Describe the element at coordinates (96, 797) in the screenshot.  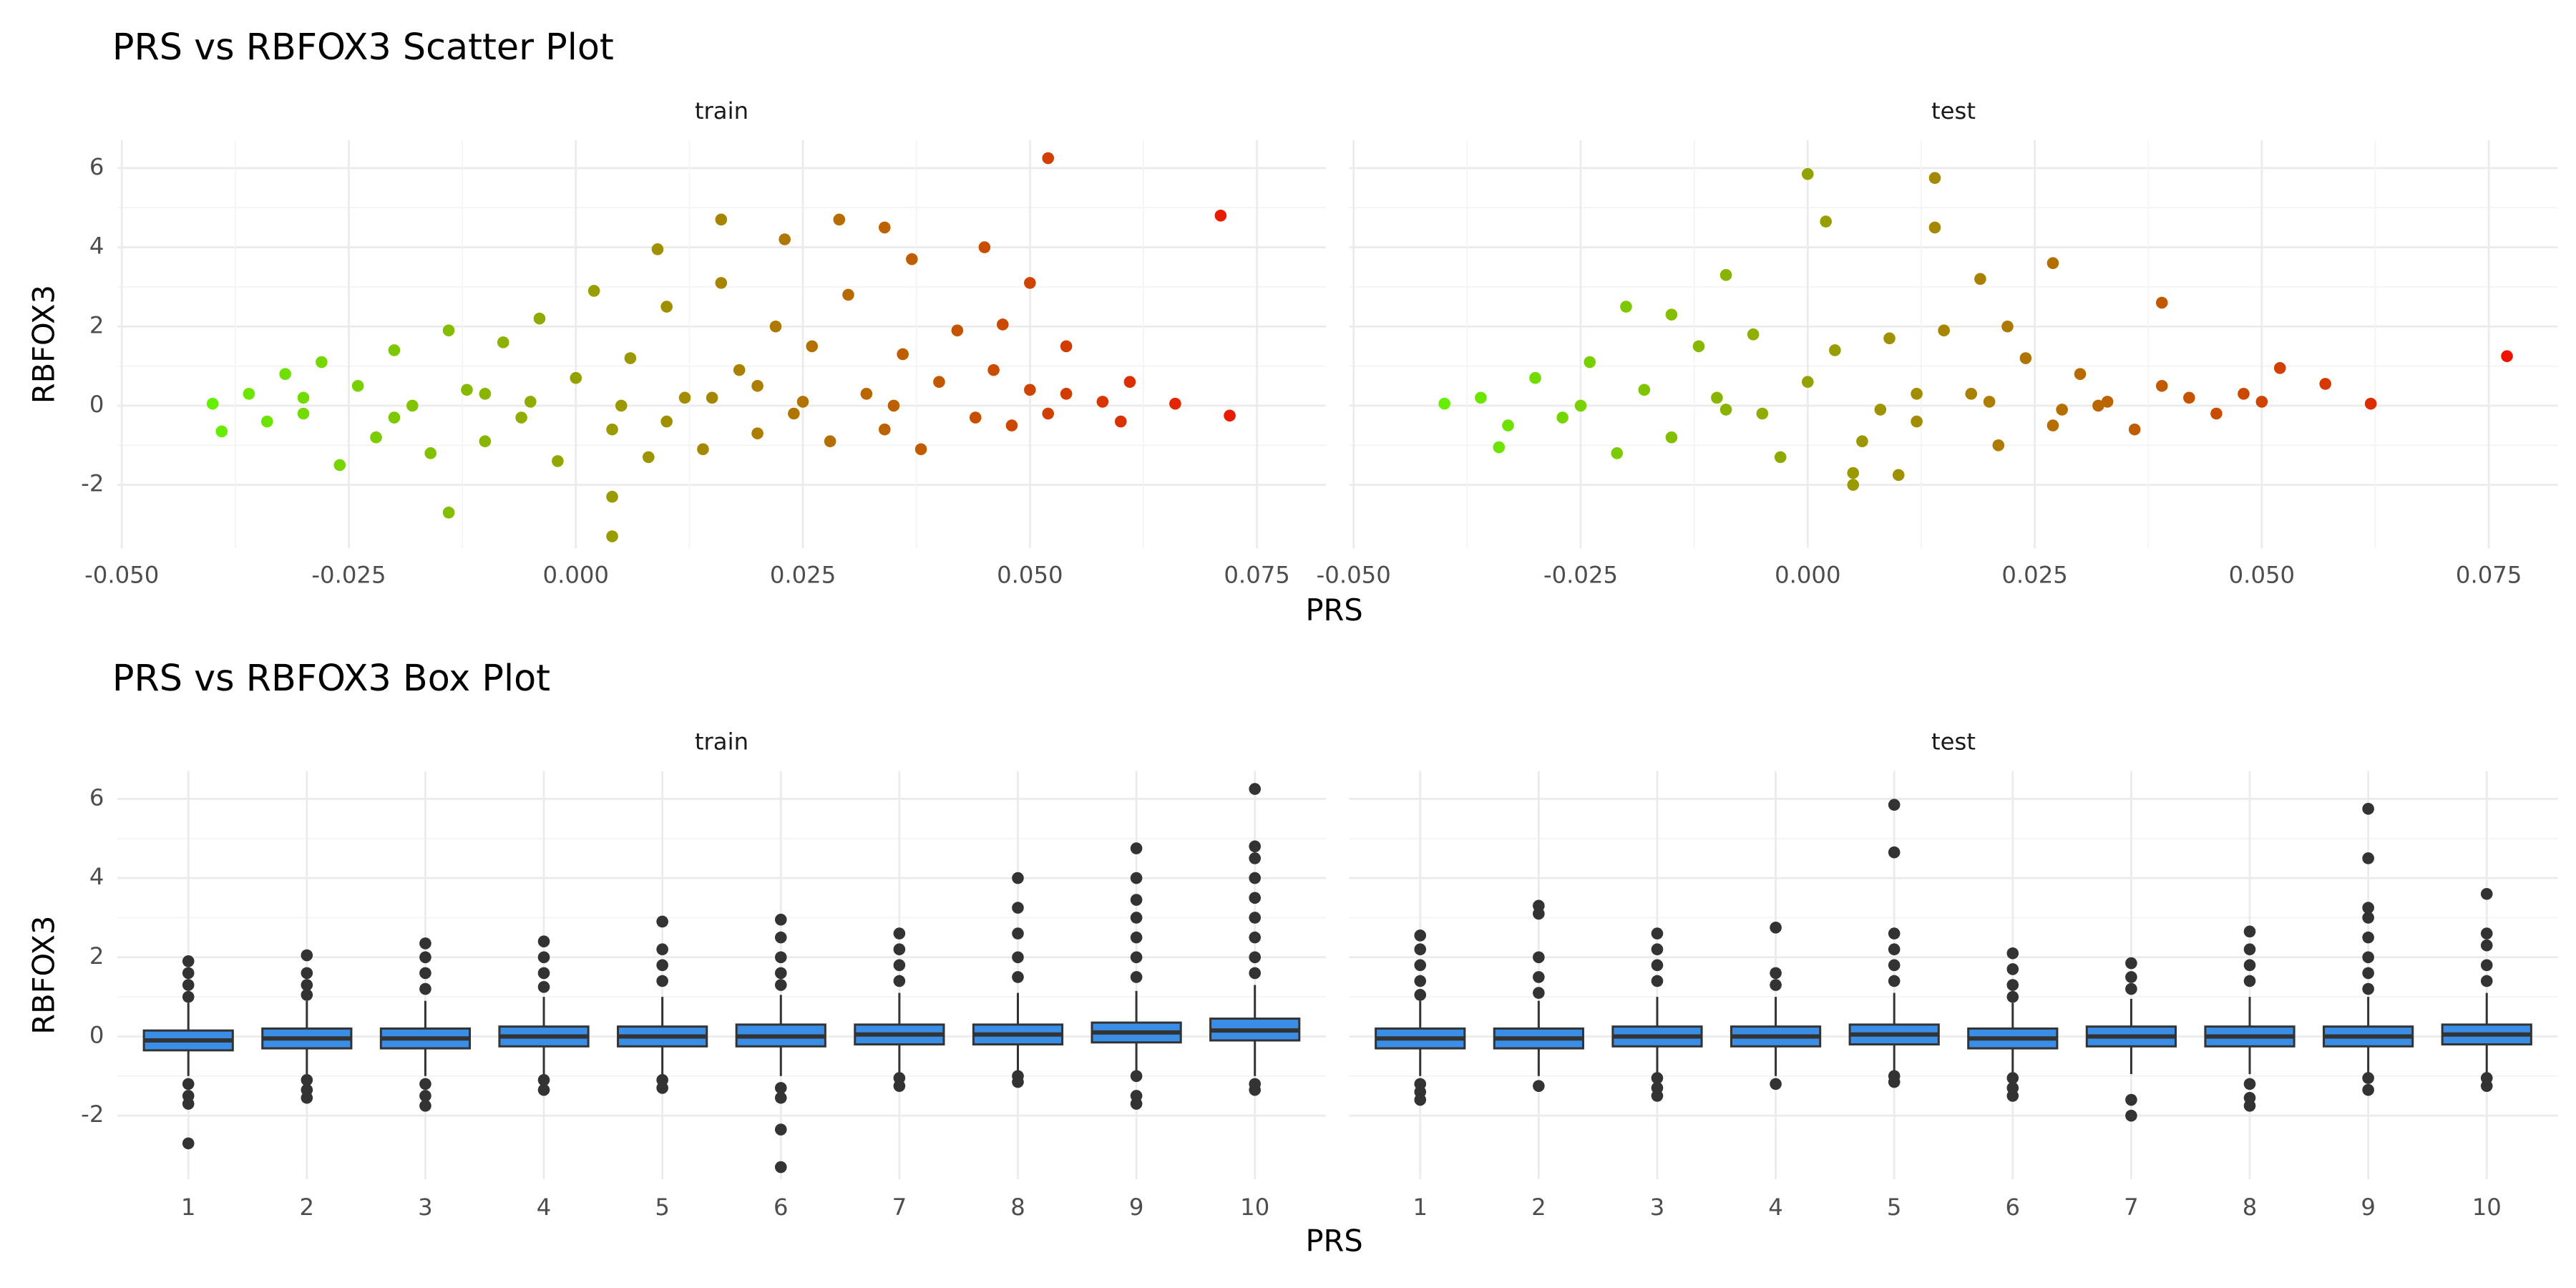
I see `y-tick-label: 6` at that location.